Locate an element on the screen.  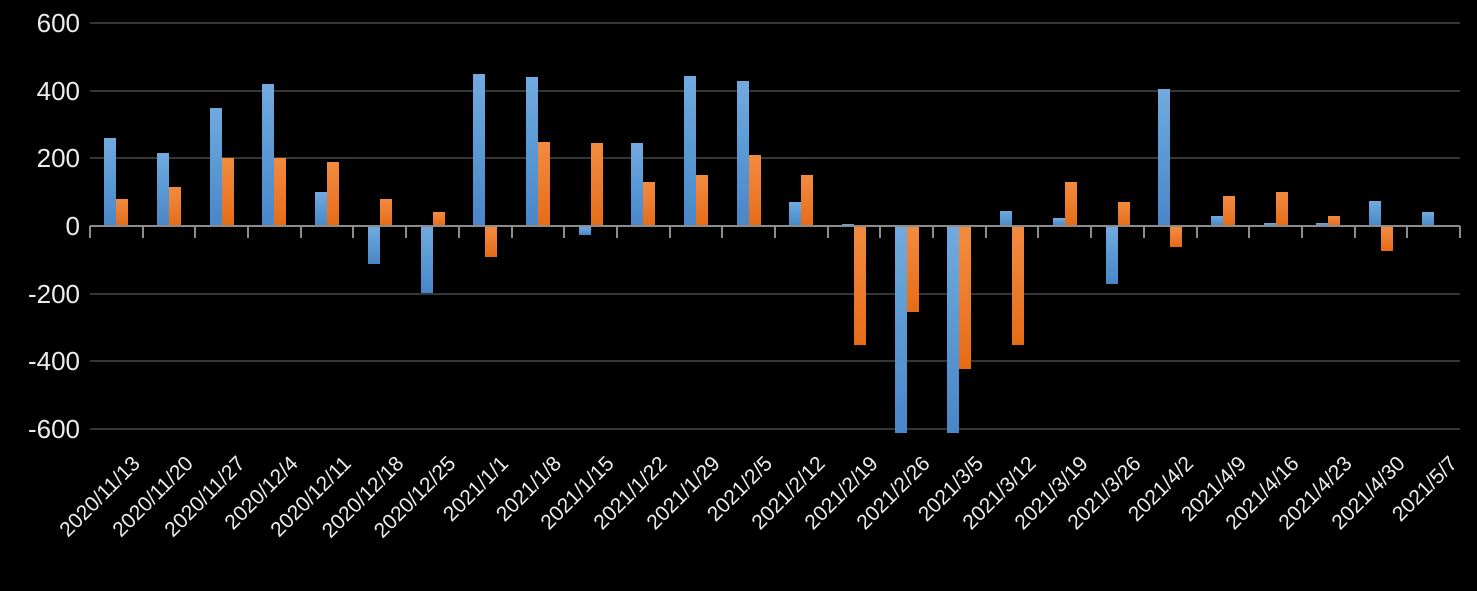
y-tick-label: -400 is located at coordinates (53, 361).